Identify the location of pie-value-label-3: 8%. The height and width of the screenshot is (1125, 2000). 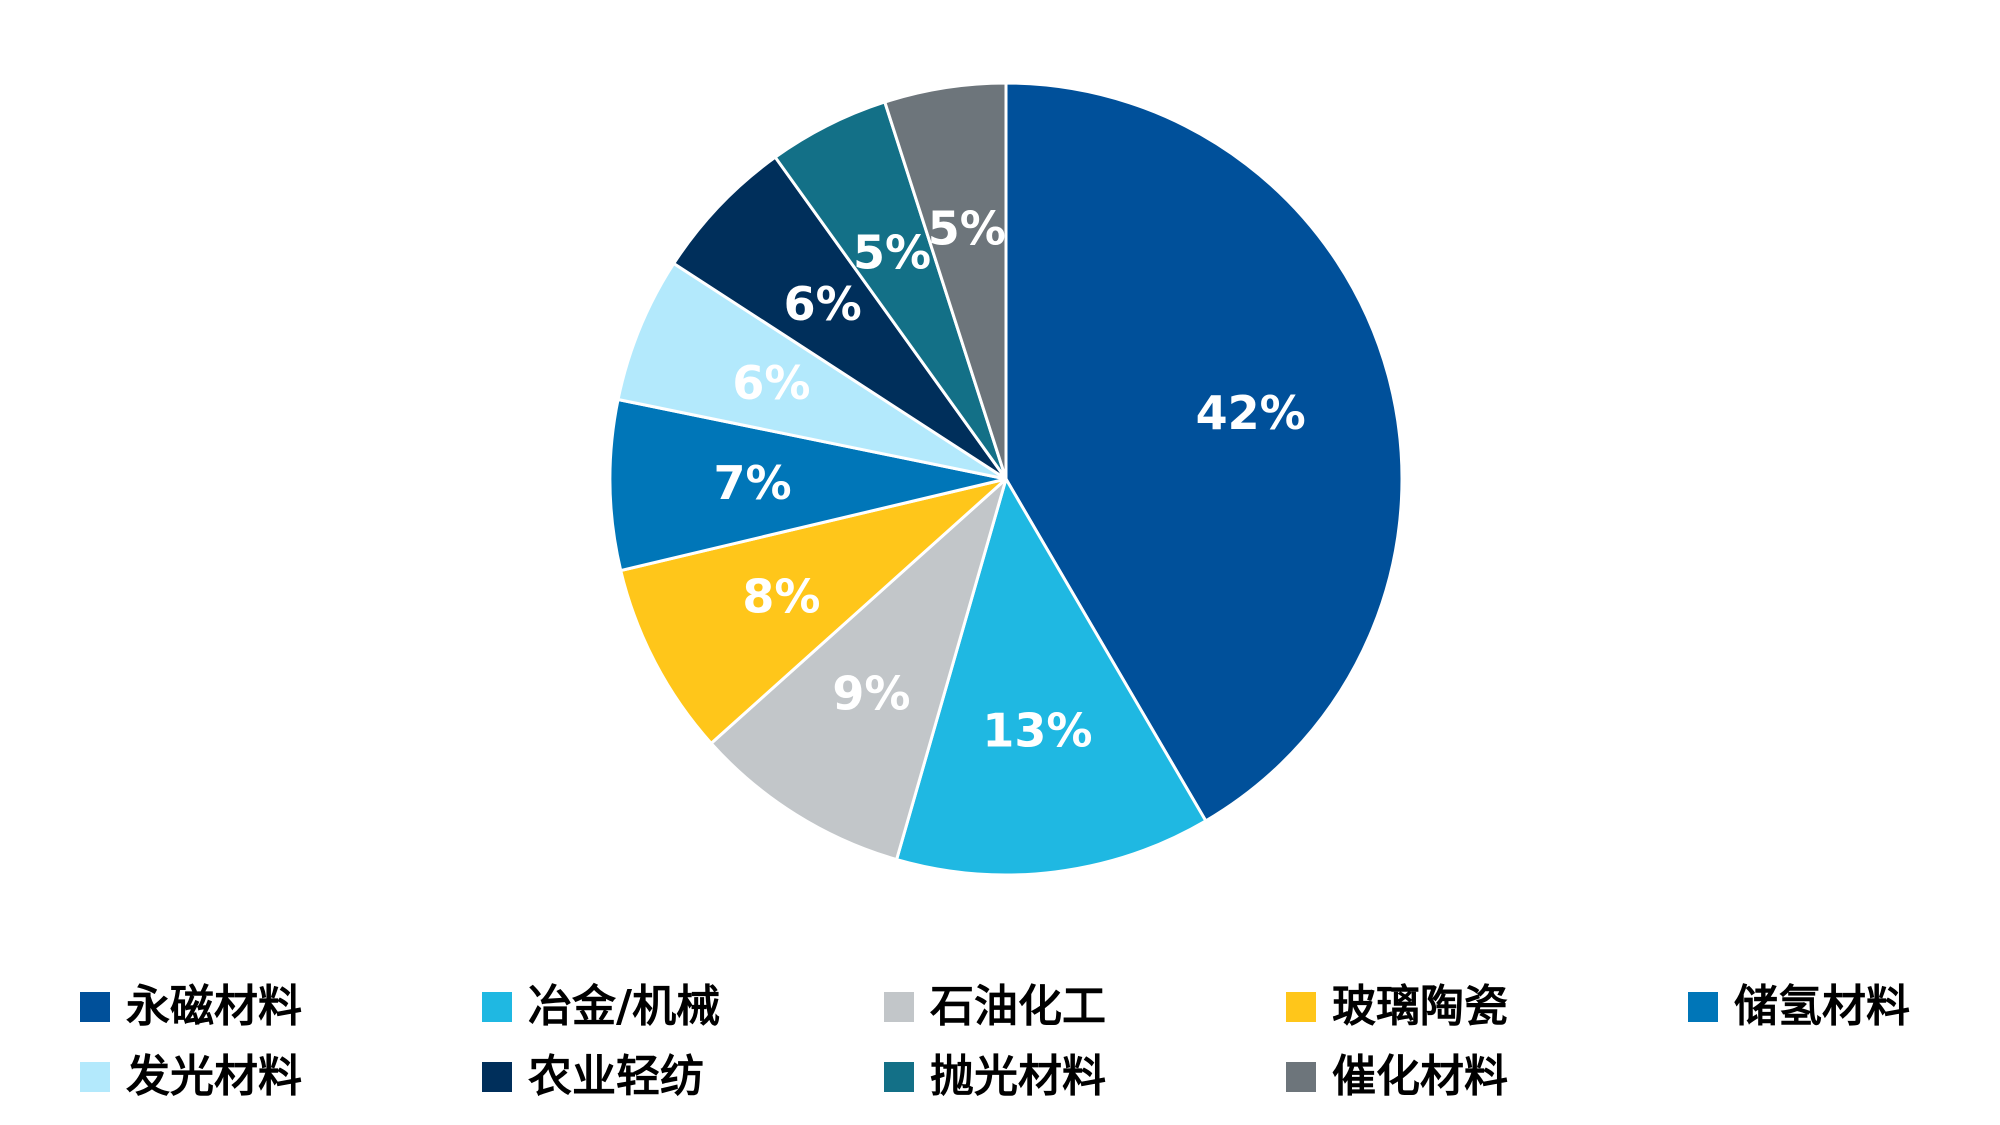
(781, 597).